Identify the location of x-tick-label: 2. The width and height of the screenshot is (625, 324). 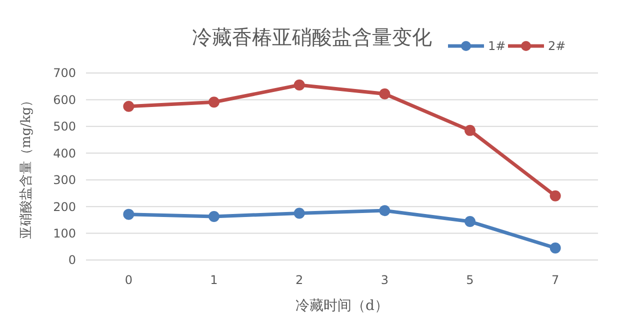
(300, 280).